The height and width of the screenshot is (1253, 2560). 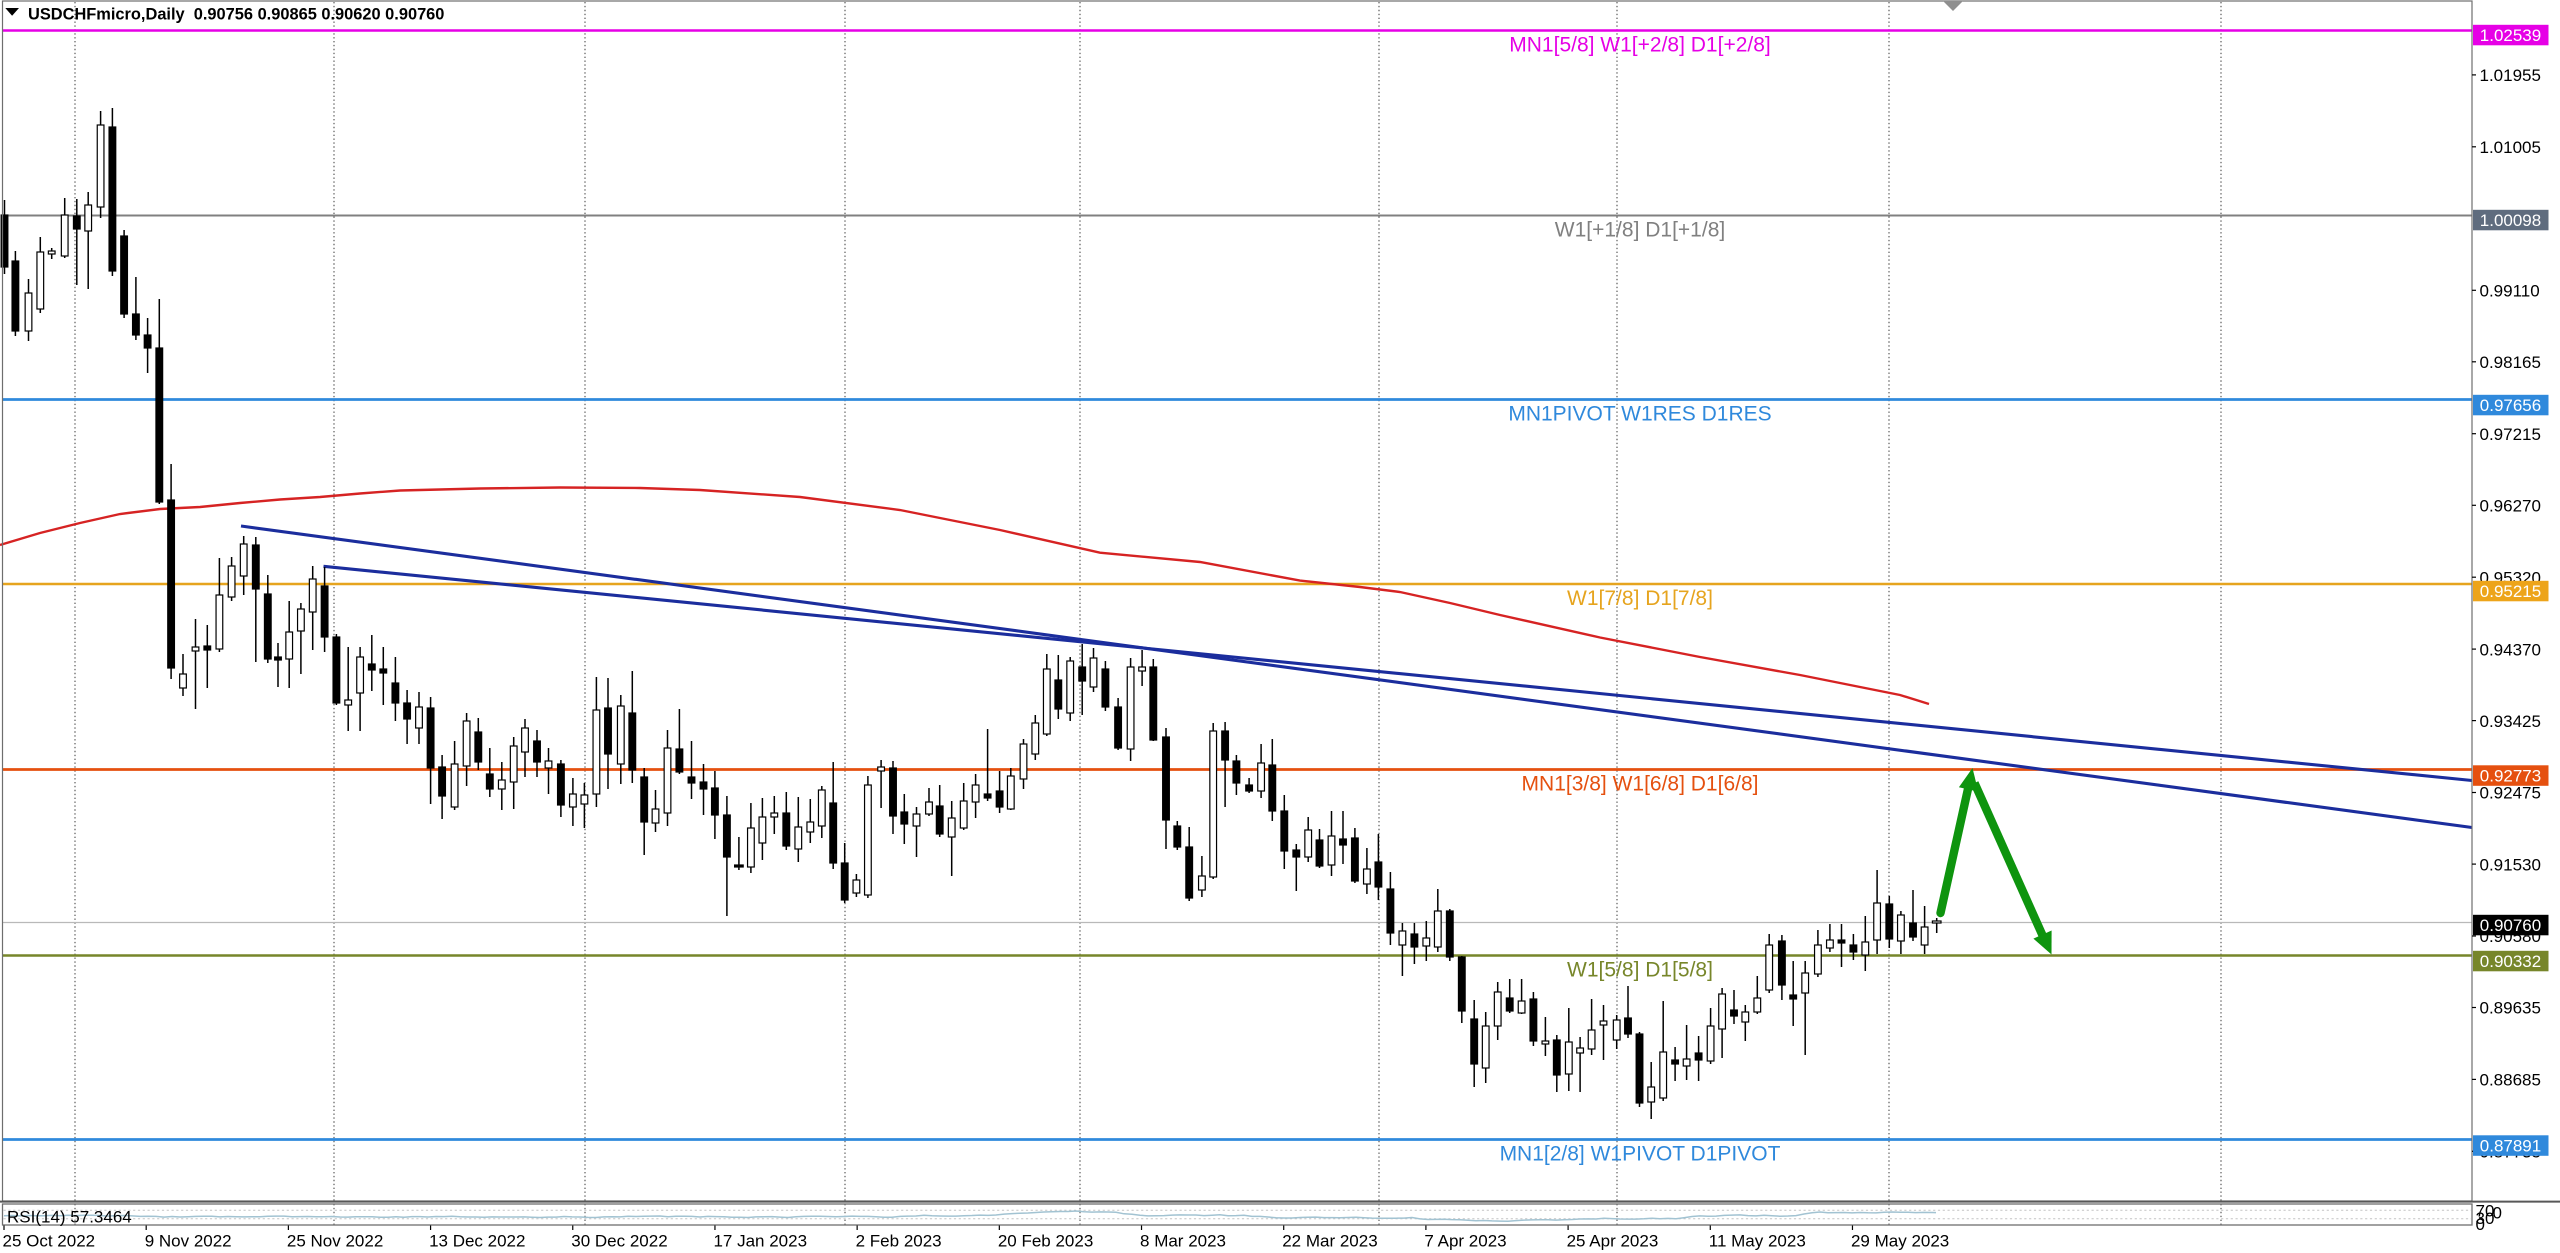 I want to click on svg-text: MN1[3/8] W1[6/8] D1[6/8], so click(x=1640, y=784).